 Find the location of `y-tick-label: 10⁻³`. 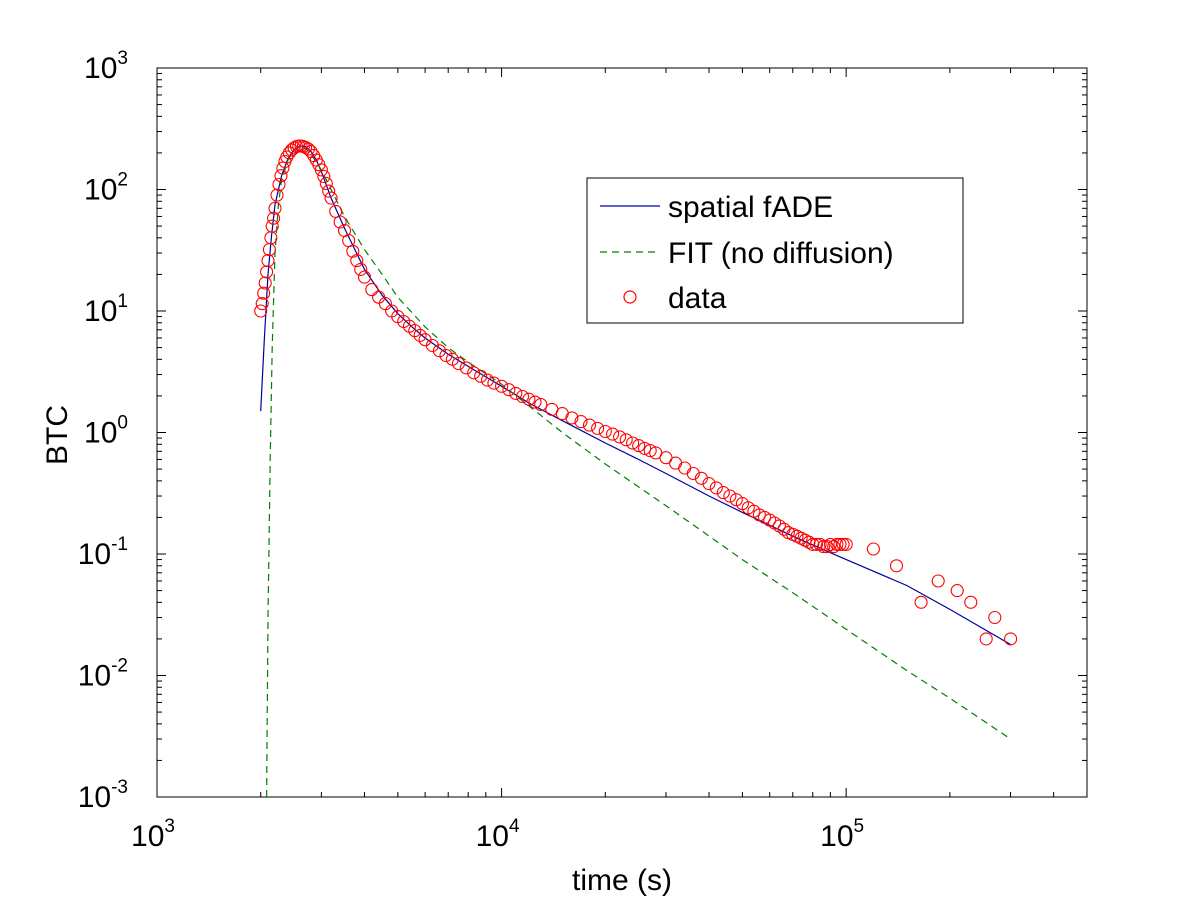

y-tick-label: 10⁻³ is located at coordinates (103, 795).